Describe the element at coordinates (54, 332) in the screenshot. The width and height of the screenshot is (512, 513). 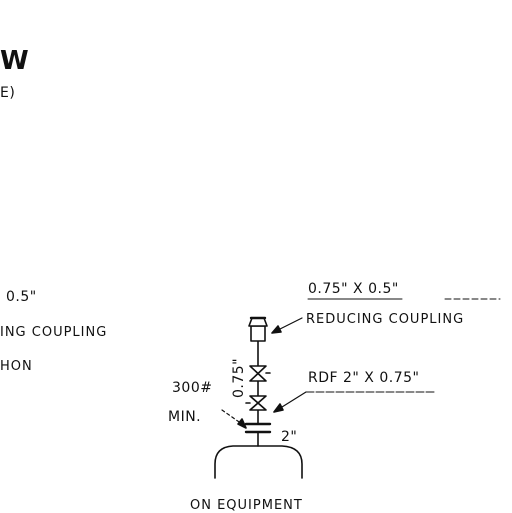
I see `left-coupling-fragment: ING COUPLING` at that location.